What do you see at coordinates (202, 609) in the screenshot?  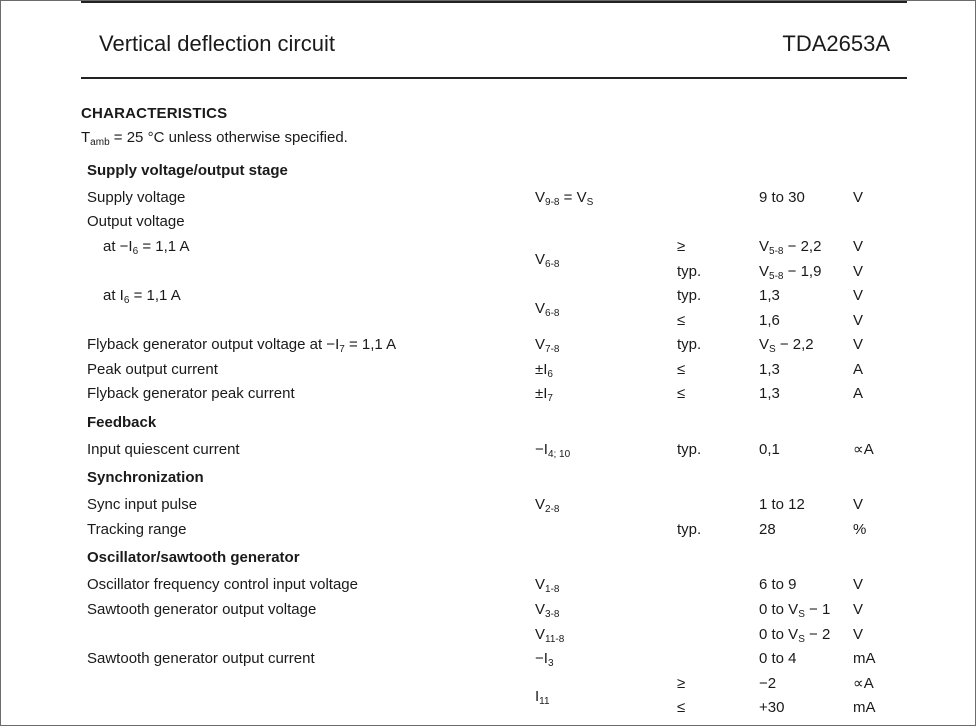 I see `param-cell: Sawtooth generator output voltage` at bounding box center [202, 609].